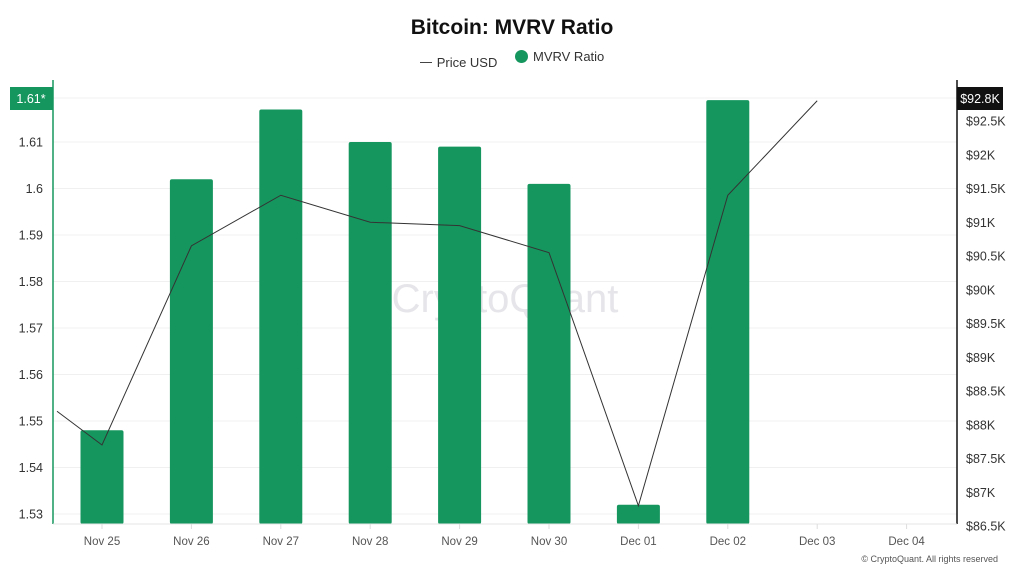  I want to click on chart-title: Bitcoin: MVRV Ratio, so click(512, 27).